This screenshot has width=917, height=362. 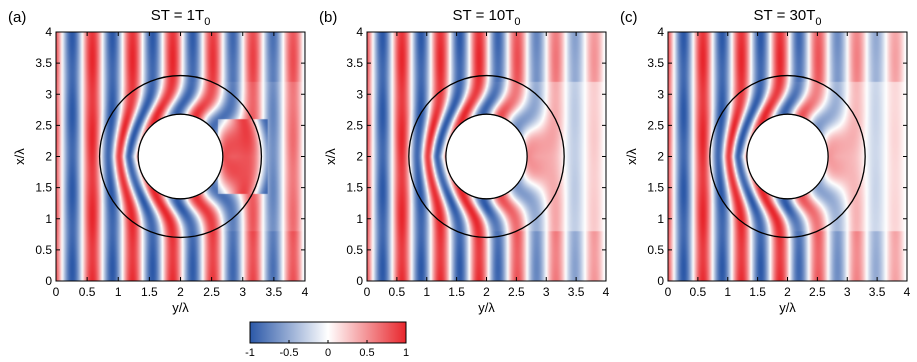 What do you see at coordinates (328, 332) in the screenshot?
I see `colorbar-gradient` at bounding box center [328, 332].